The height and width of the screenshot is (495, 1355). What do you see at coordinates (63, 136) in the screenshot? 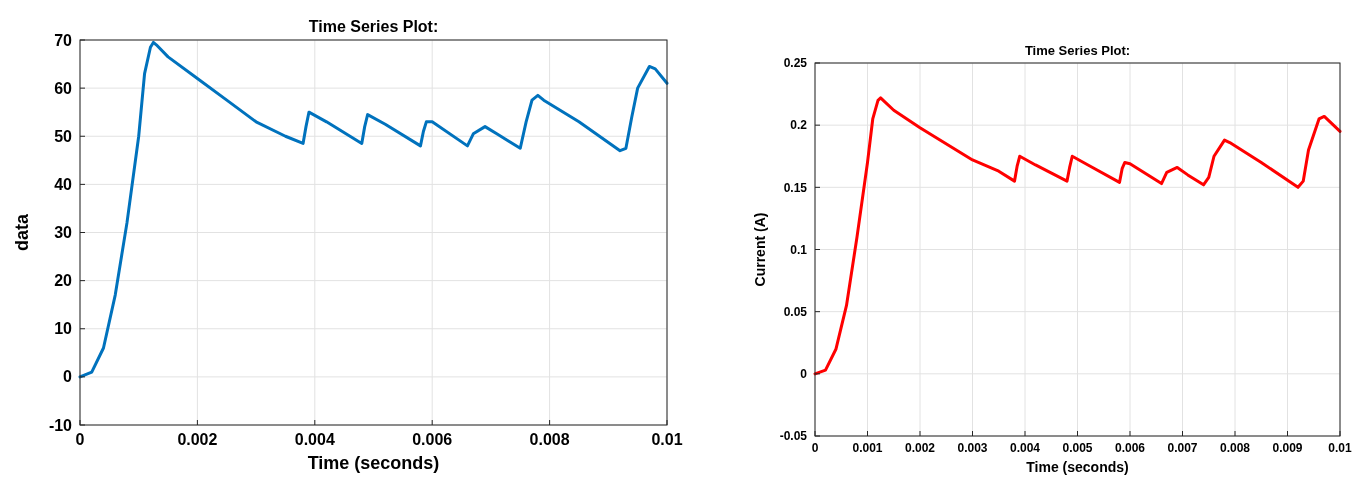
I see `y-tick-label: 50` at bounding box center [63, 136].